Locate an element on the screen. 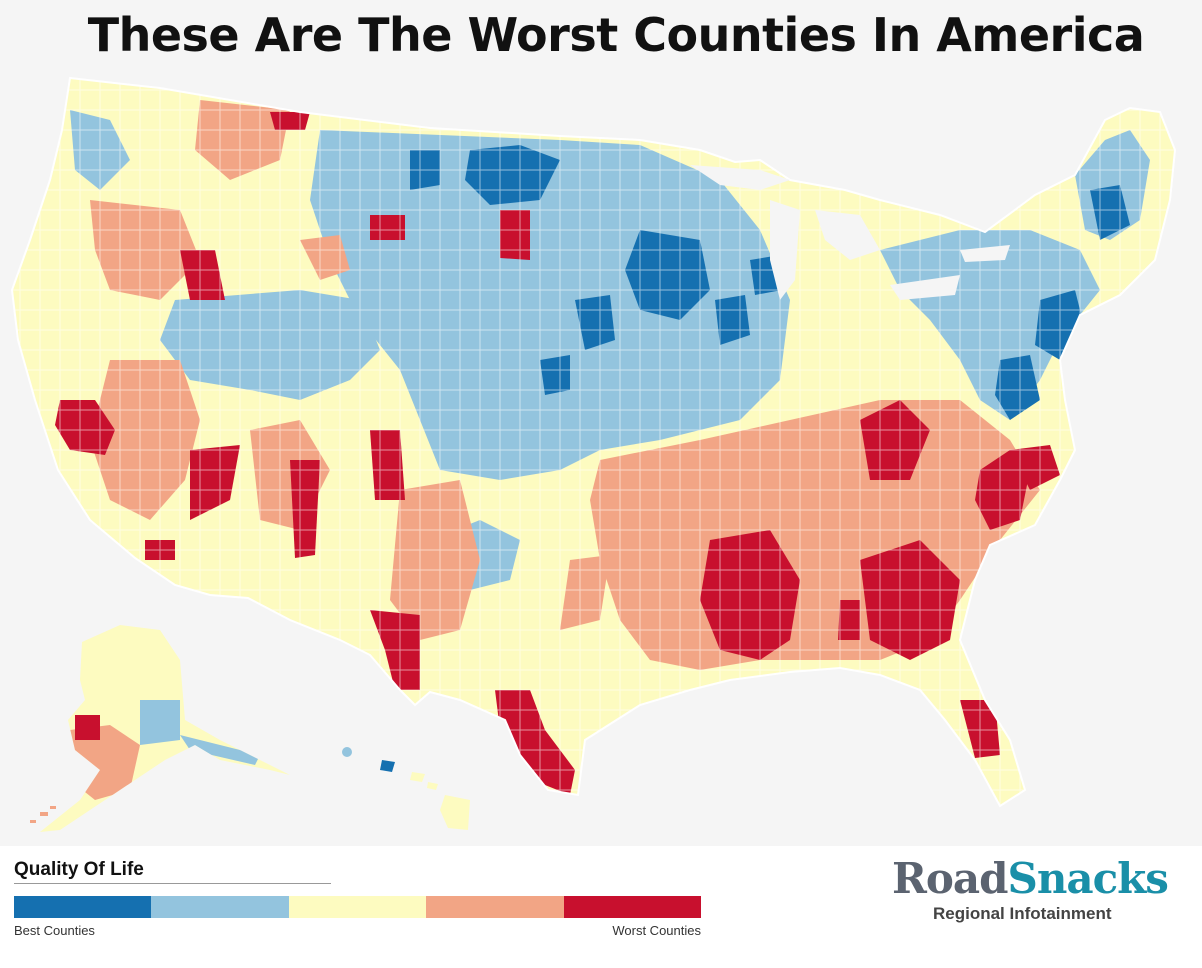  alaska-map is located at coordinates (165, 728).